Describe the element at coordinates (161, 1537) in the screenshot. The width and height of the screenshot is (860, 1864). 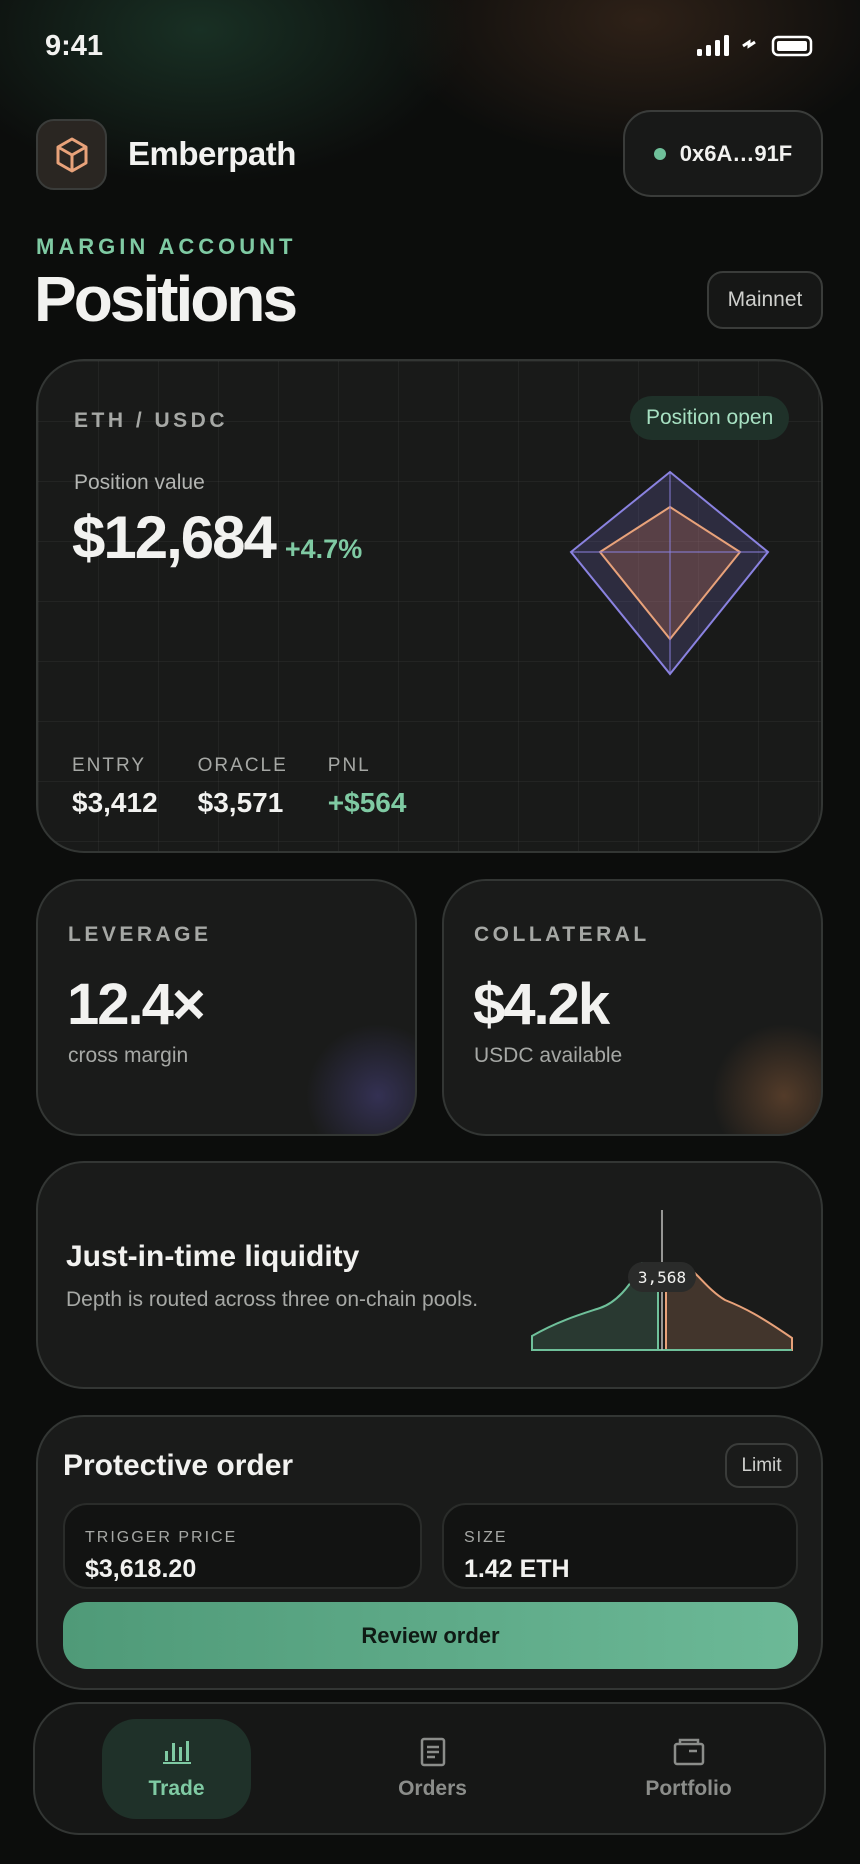
I see `field-label: TRIGGER PRICE` at that location.